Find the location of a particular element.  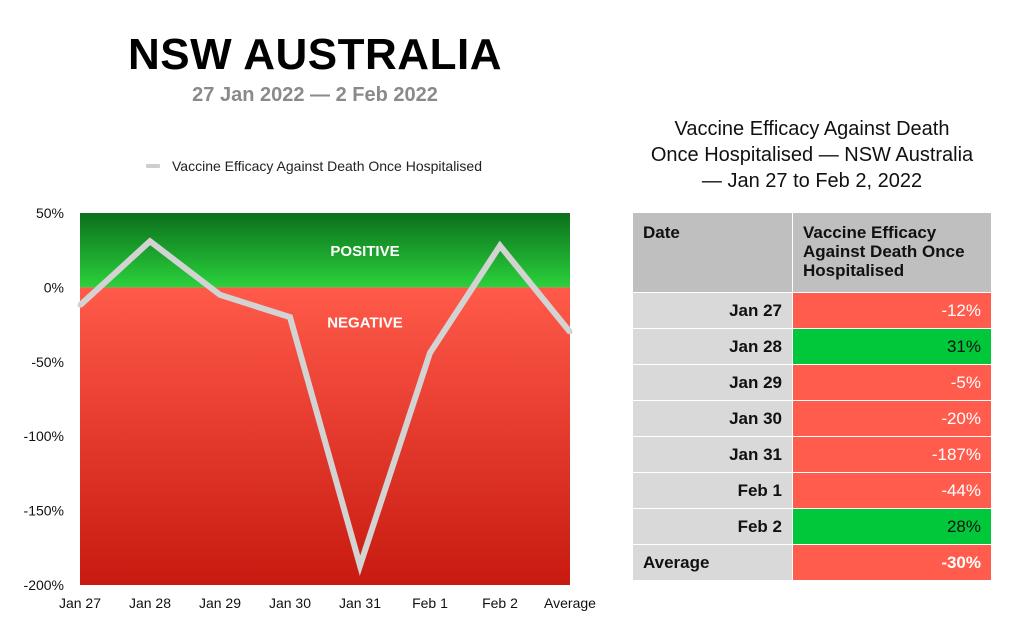

table-row: Jan 29 -5% is located at coordinates (812, 382).